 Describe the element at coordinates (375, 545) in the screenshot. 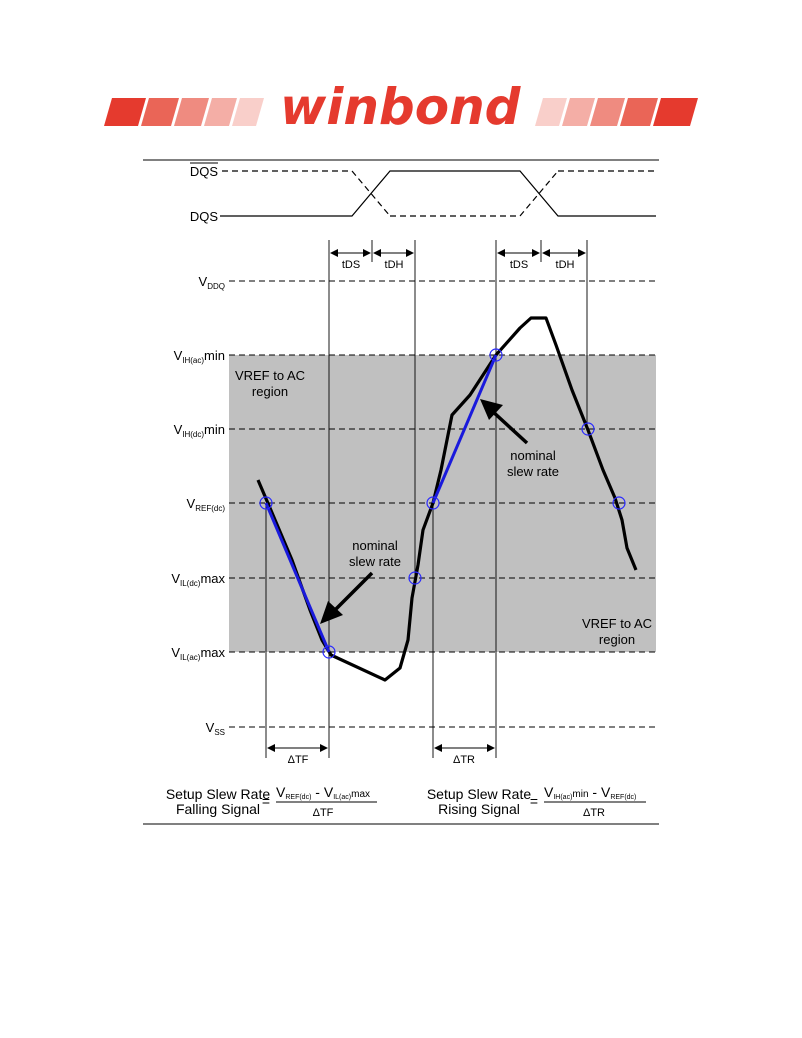

I see `nominal-left-label-1: nominal` at that location.